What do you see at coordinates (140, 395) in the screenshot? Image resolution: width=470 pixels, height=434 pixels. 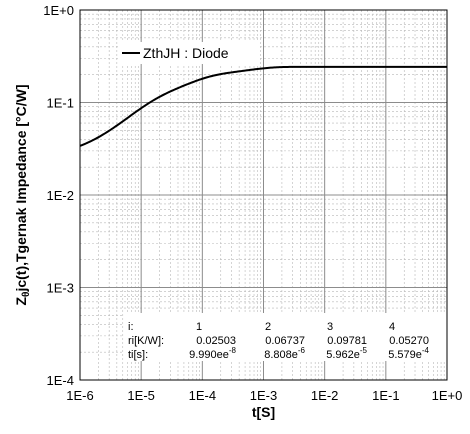 I see `x-tick-label: 1E-5` at bounding box center [140, 395].